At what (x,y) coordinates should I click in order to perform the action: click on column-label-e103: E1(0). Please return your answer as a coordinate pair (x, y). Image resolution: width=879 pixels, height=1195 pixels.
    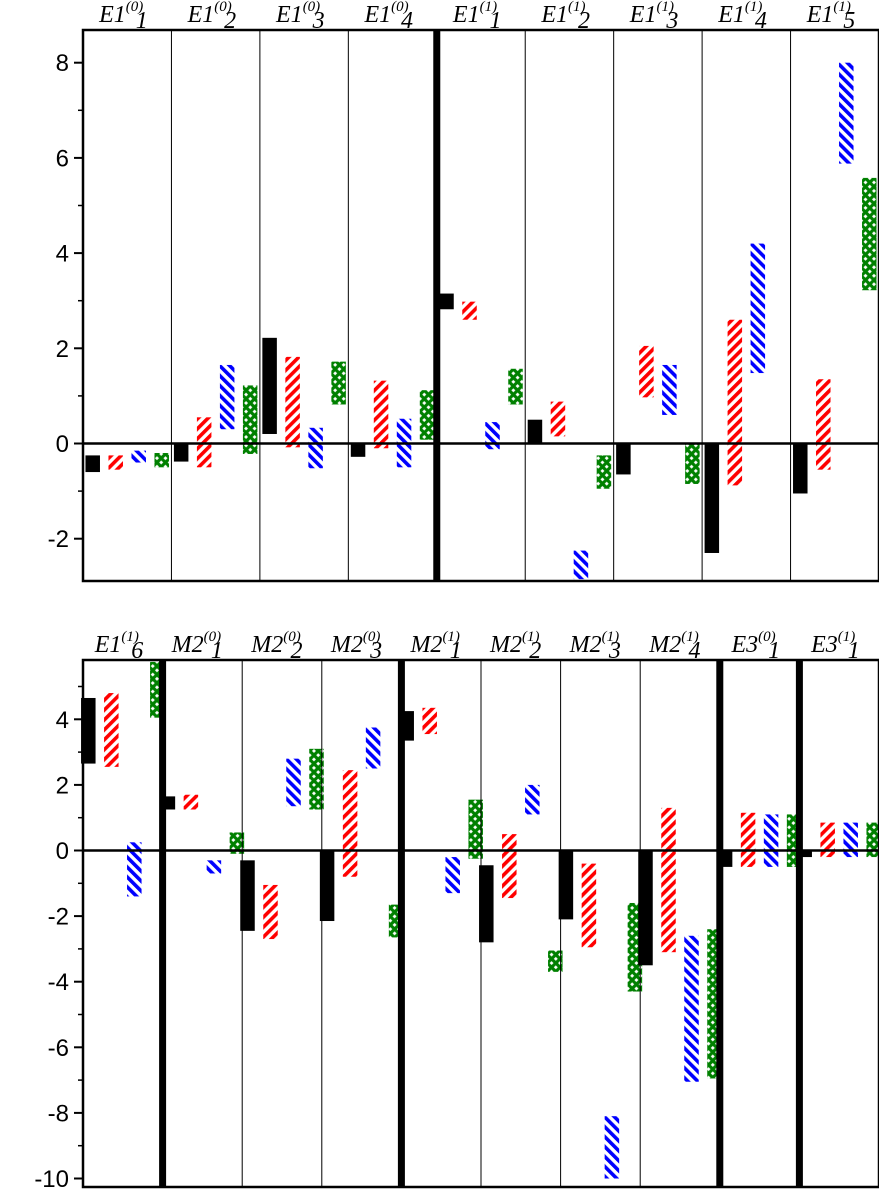
    Looking at the image, I should click on (297, 14).